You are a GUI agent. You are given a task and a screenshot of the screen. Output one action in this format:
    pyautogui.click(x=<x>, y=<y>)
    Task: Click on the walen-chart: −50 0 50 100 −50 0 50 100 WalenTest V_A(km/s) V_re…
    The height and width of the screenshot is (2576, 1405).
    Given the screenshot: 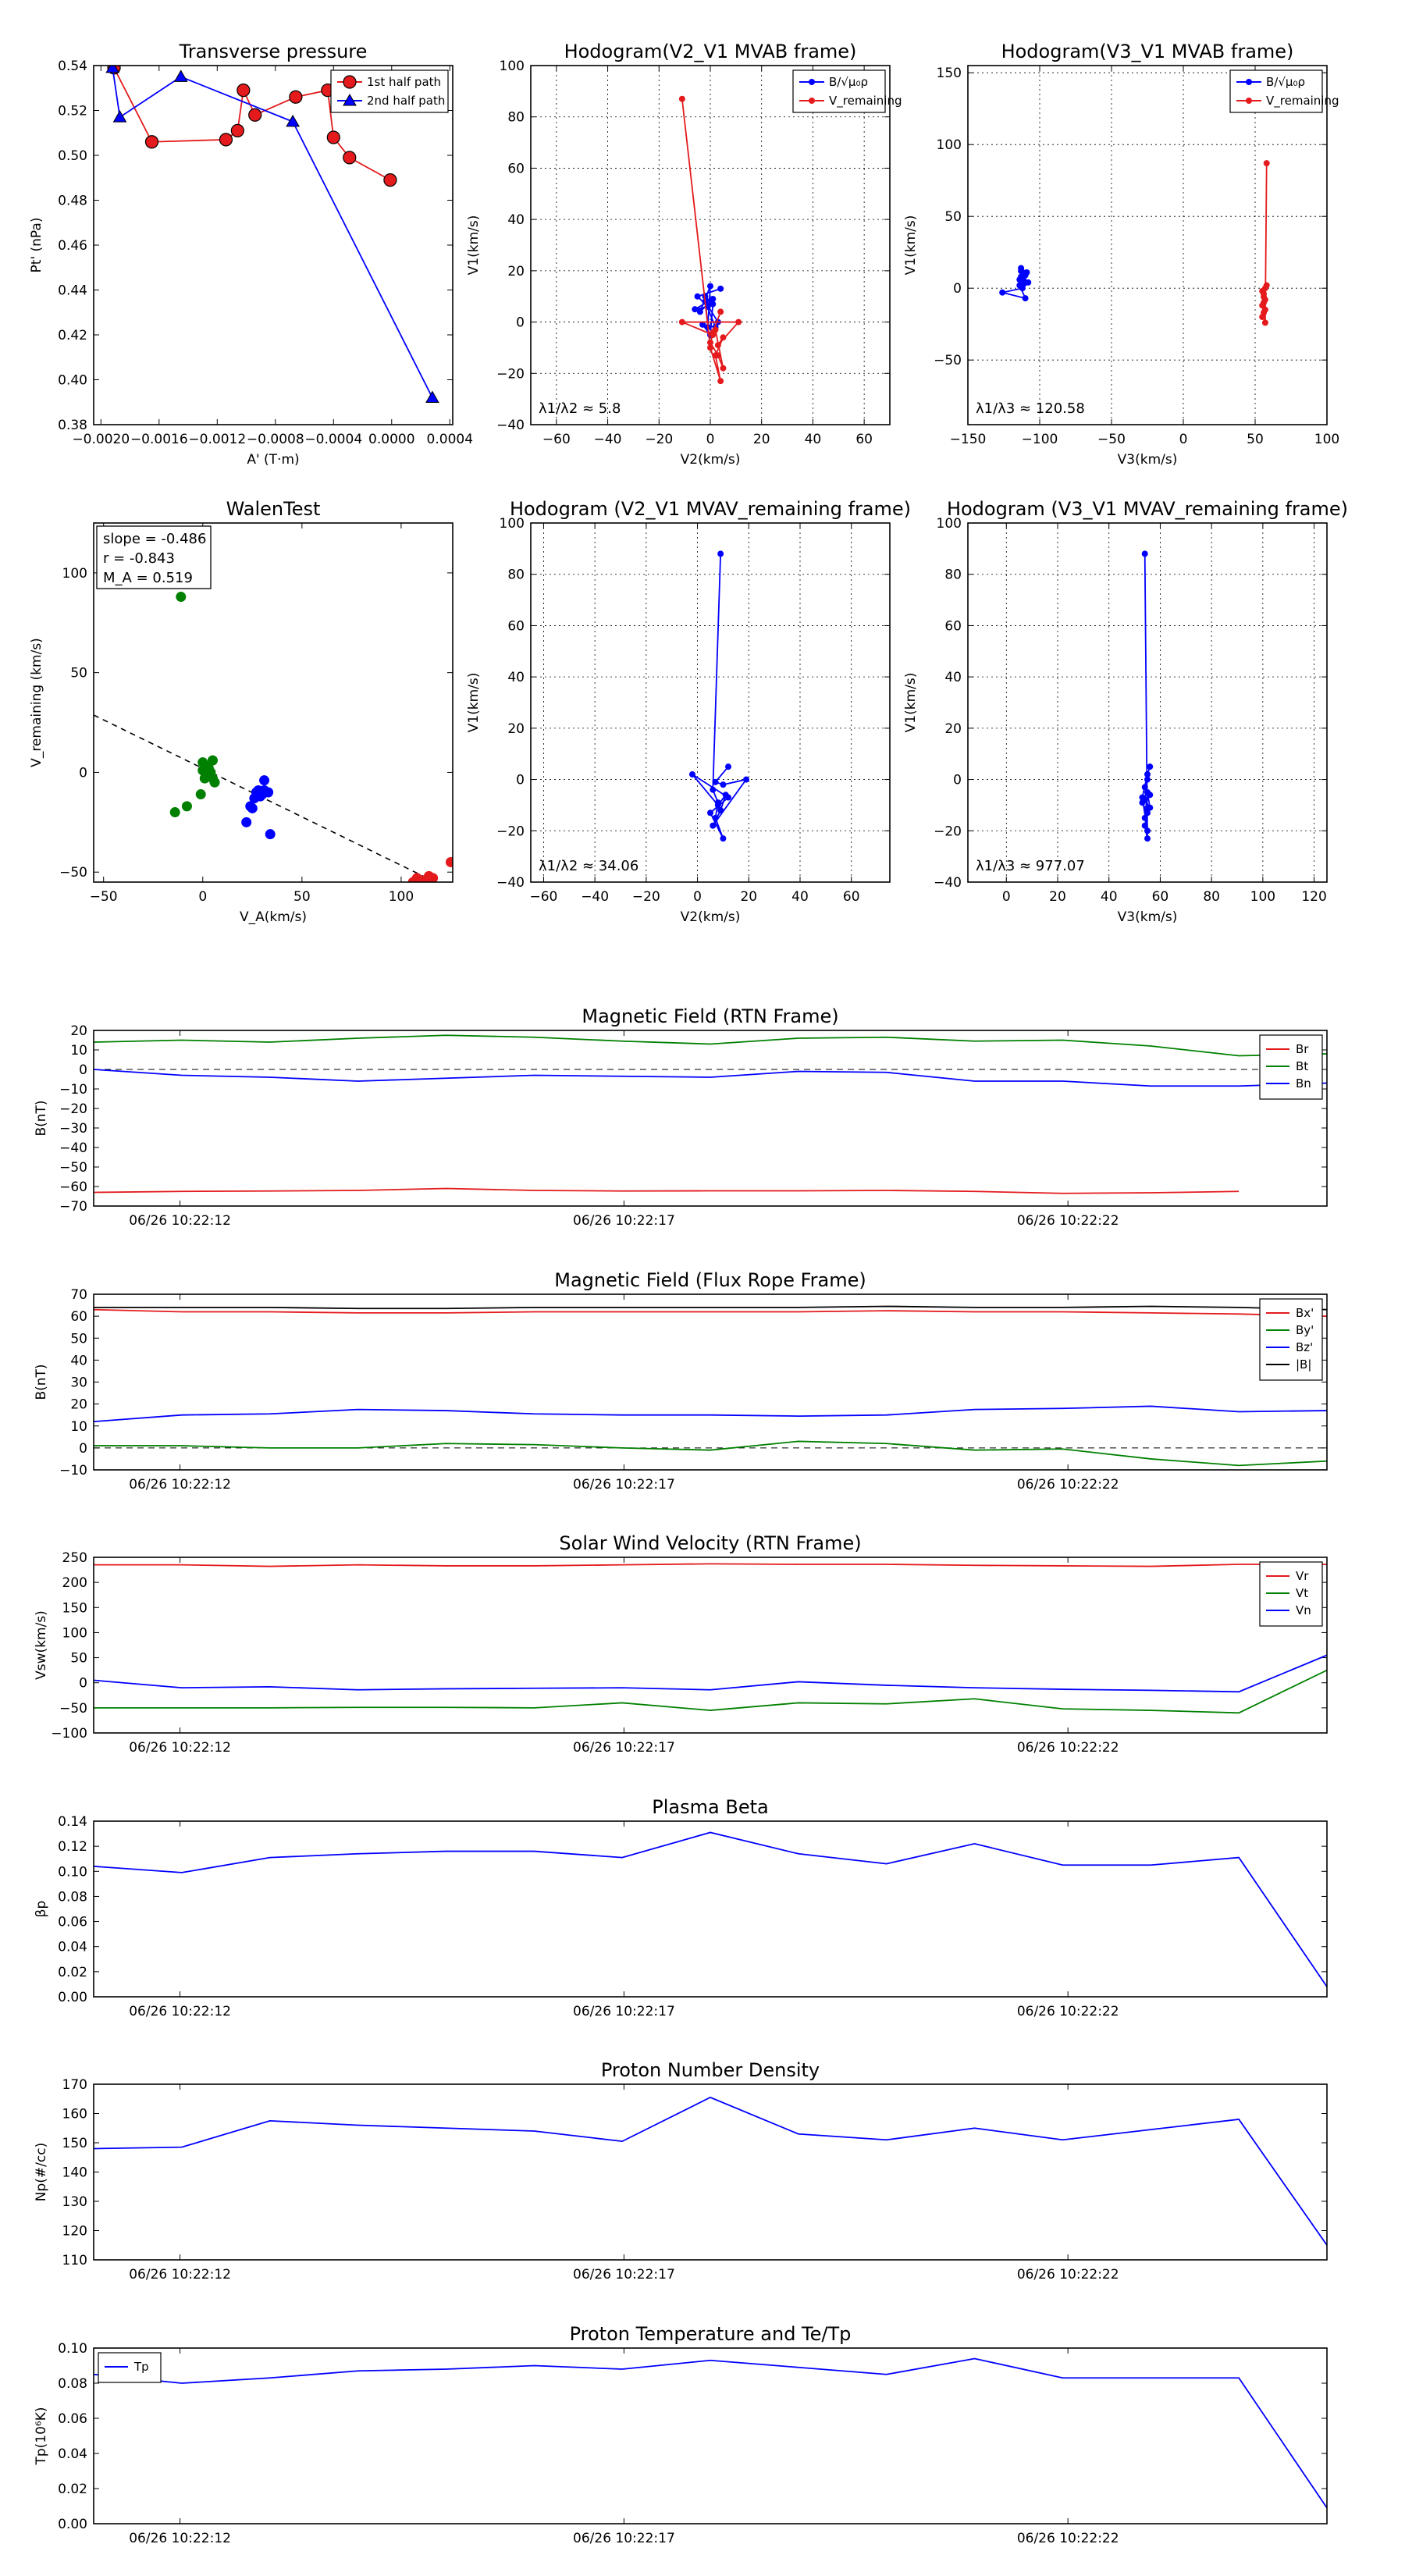 What is the action you would take?
    pyautogui.click(x=241, y=711)
    